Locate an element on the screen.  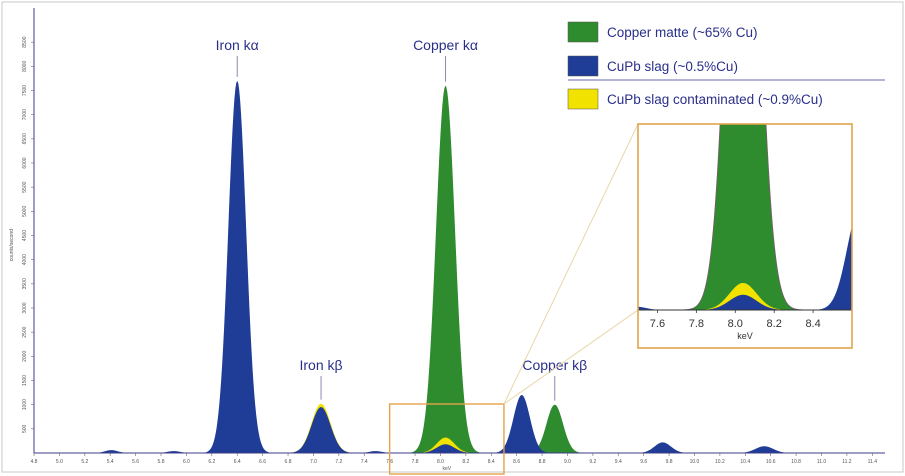
x-tick-label: 11.4 is located at coordinates (873, 462).